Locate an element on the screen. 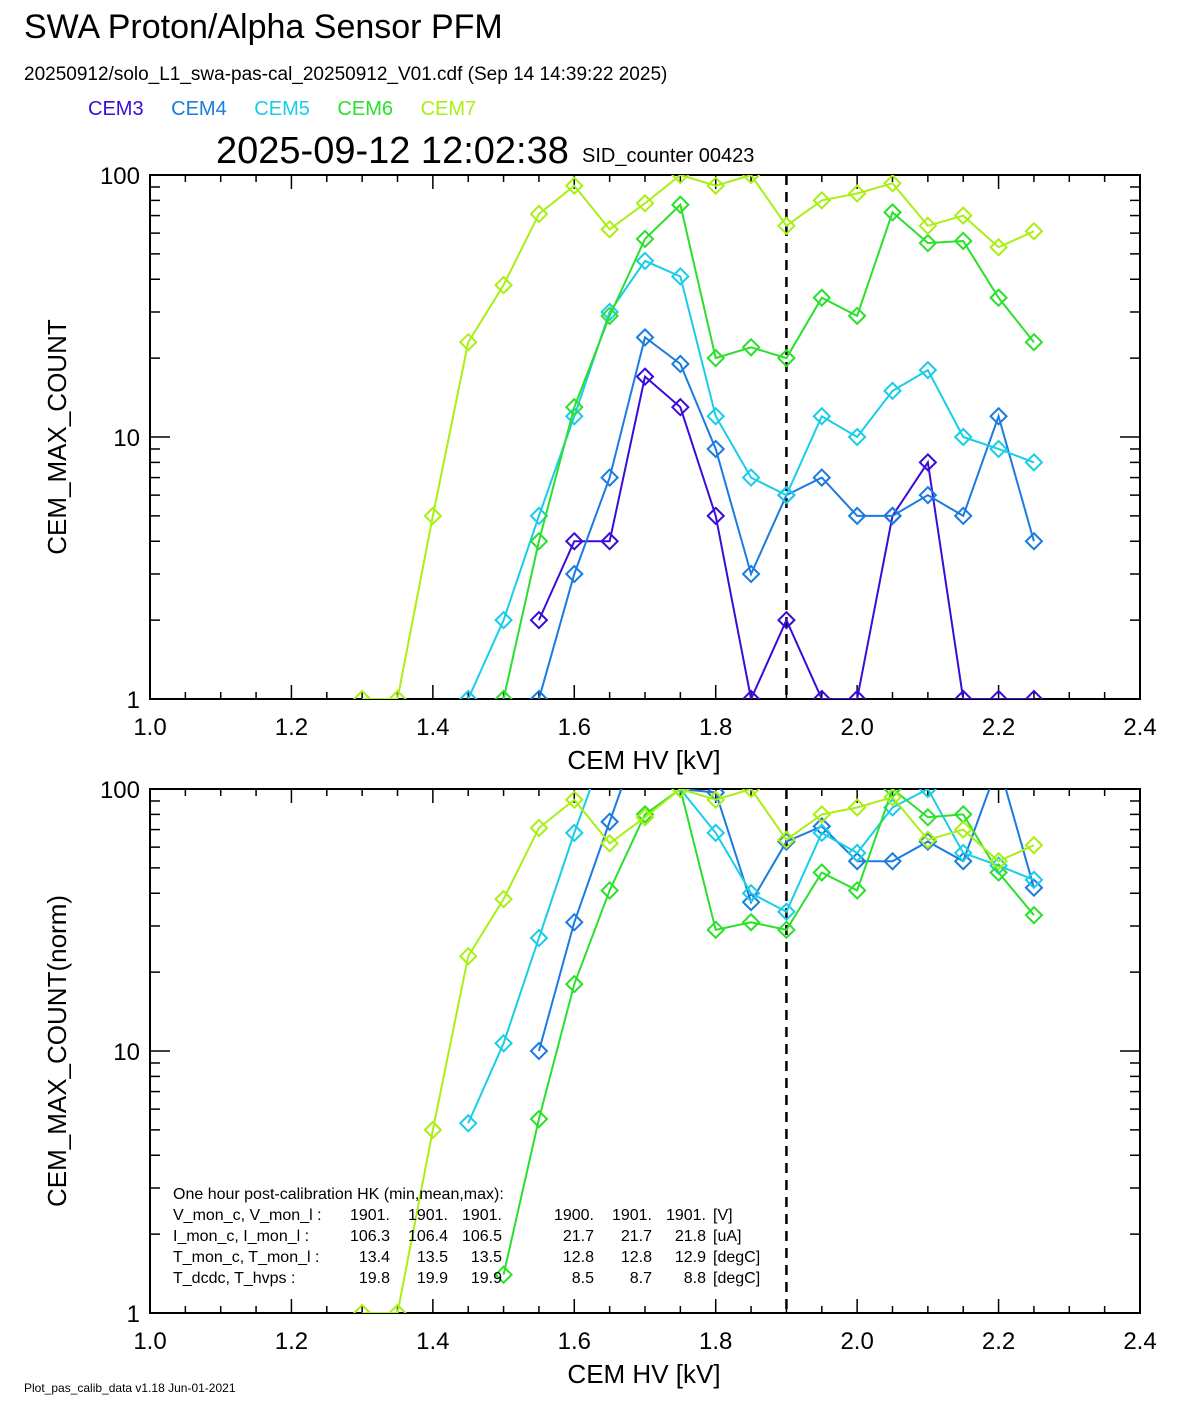 The width and height of the screenshot is (1201, 1411). x-tick-label: 2.2 is located at coordinates (998, 1341).